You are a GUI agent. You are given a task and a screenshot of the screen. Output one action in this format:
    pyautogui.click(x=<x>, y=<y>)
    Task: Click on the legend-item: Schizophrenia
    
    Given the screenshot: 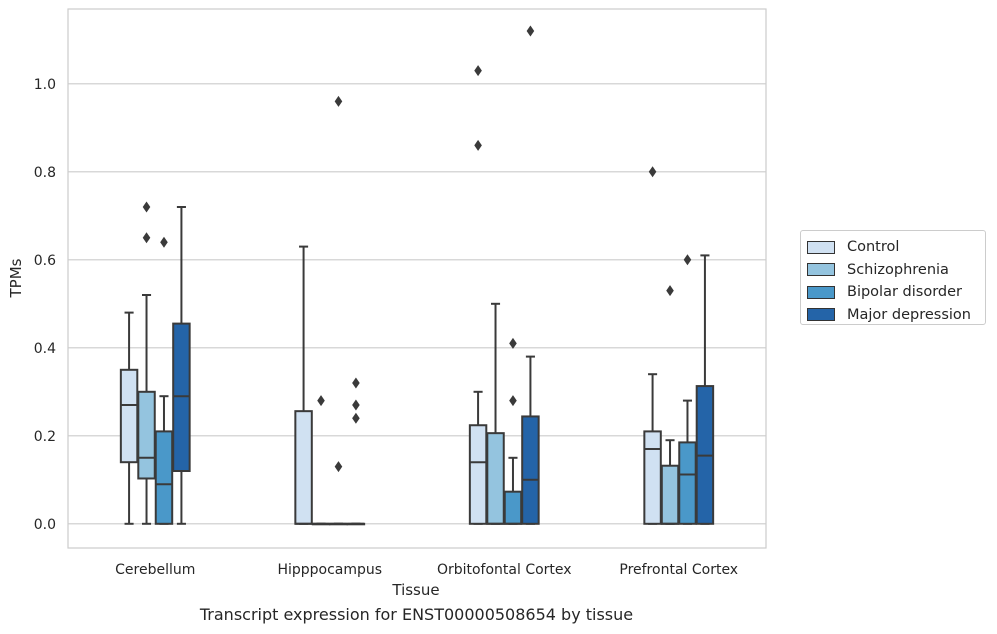 What is the action you would take?
    pyautogui.click(x=893, y=270)
    